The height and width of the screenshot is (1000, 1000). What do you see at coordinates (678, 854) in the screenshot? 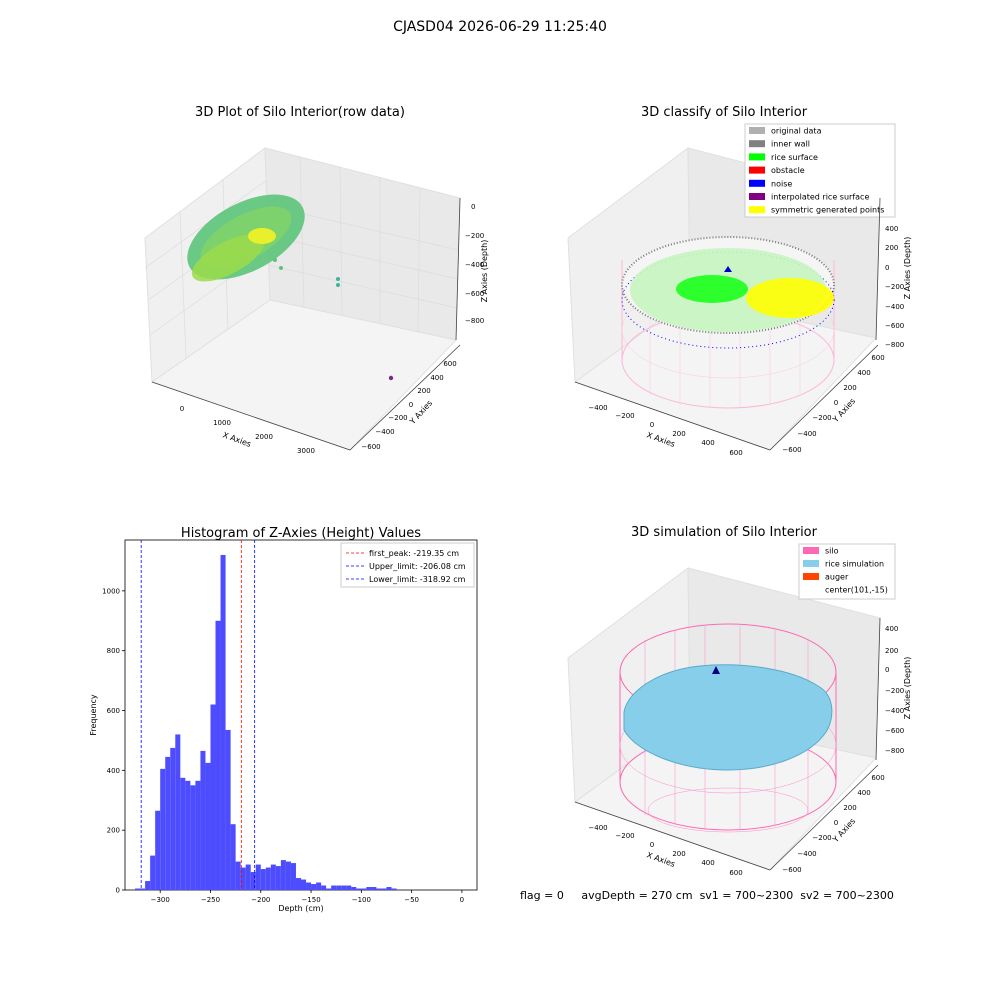
I see `x-tick: 200` at bounding box center [678, 854].